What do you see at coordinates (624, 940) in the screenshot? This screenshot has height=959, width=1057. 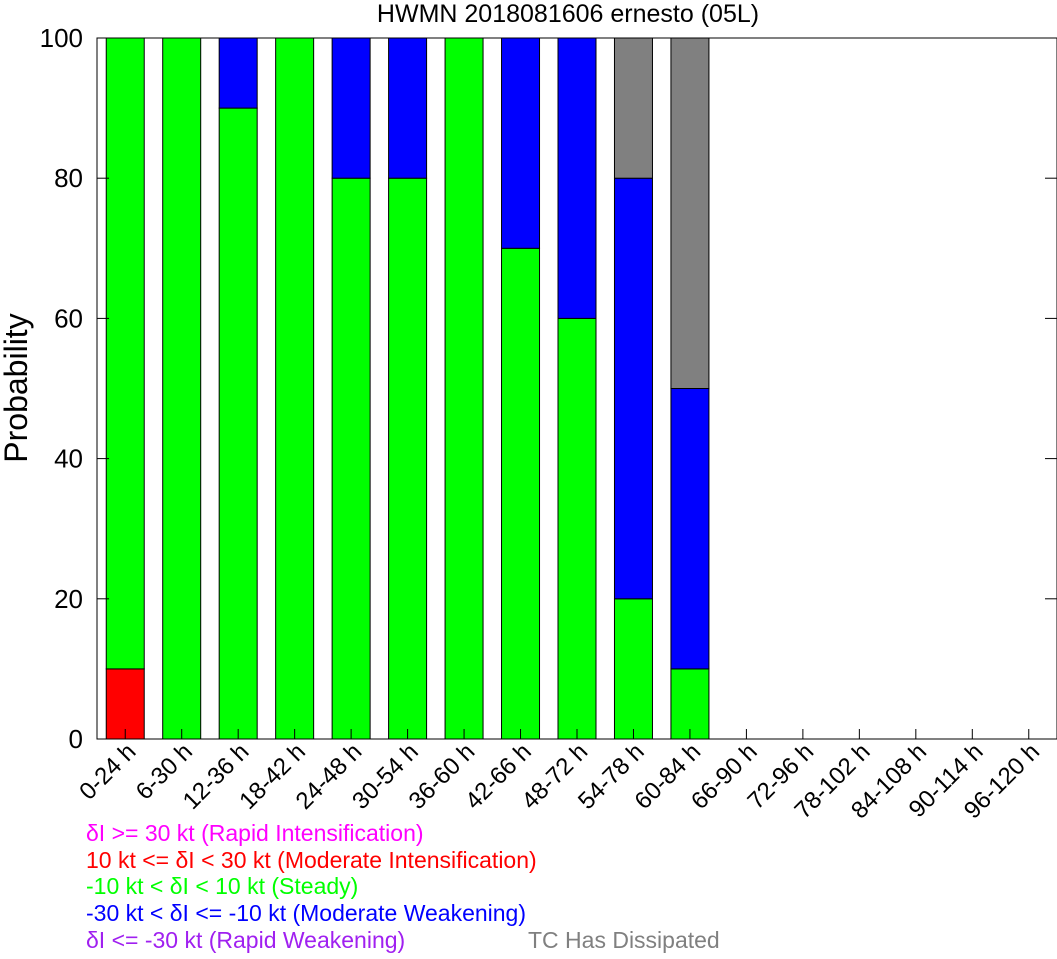 I see `legend-entry: TC Has Dissipated` at bounding box center [624, 940].